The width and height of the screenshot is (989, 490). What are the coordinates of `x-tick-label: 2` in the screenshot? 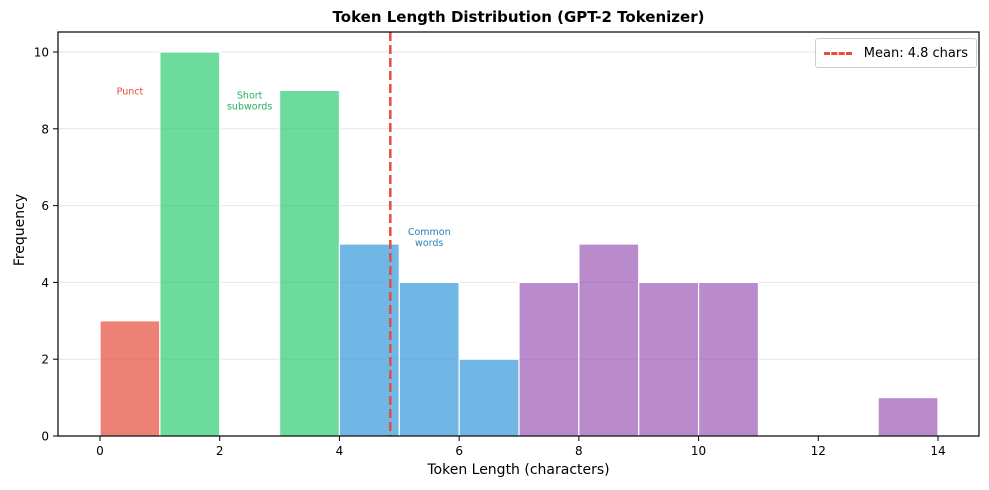 It's located at (220, 451).